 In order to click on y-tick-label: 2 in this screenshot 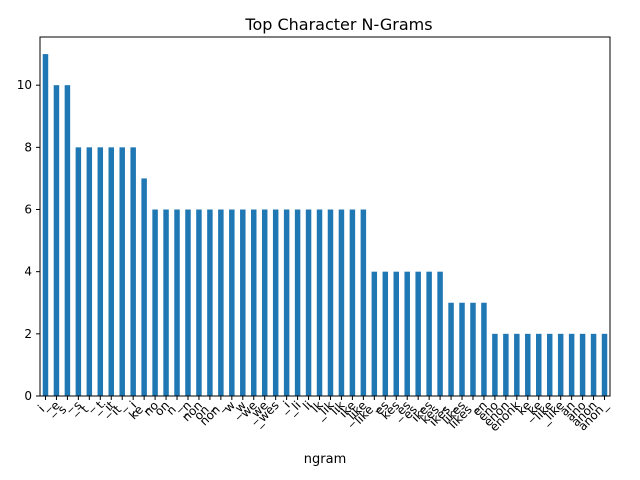, I will do `click(28, 334)`.